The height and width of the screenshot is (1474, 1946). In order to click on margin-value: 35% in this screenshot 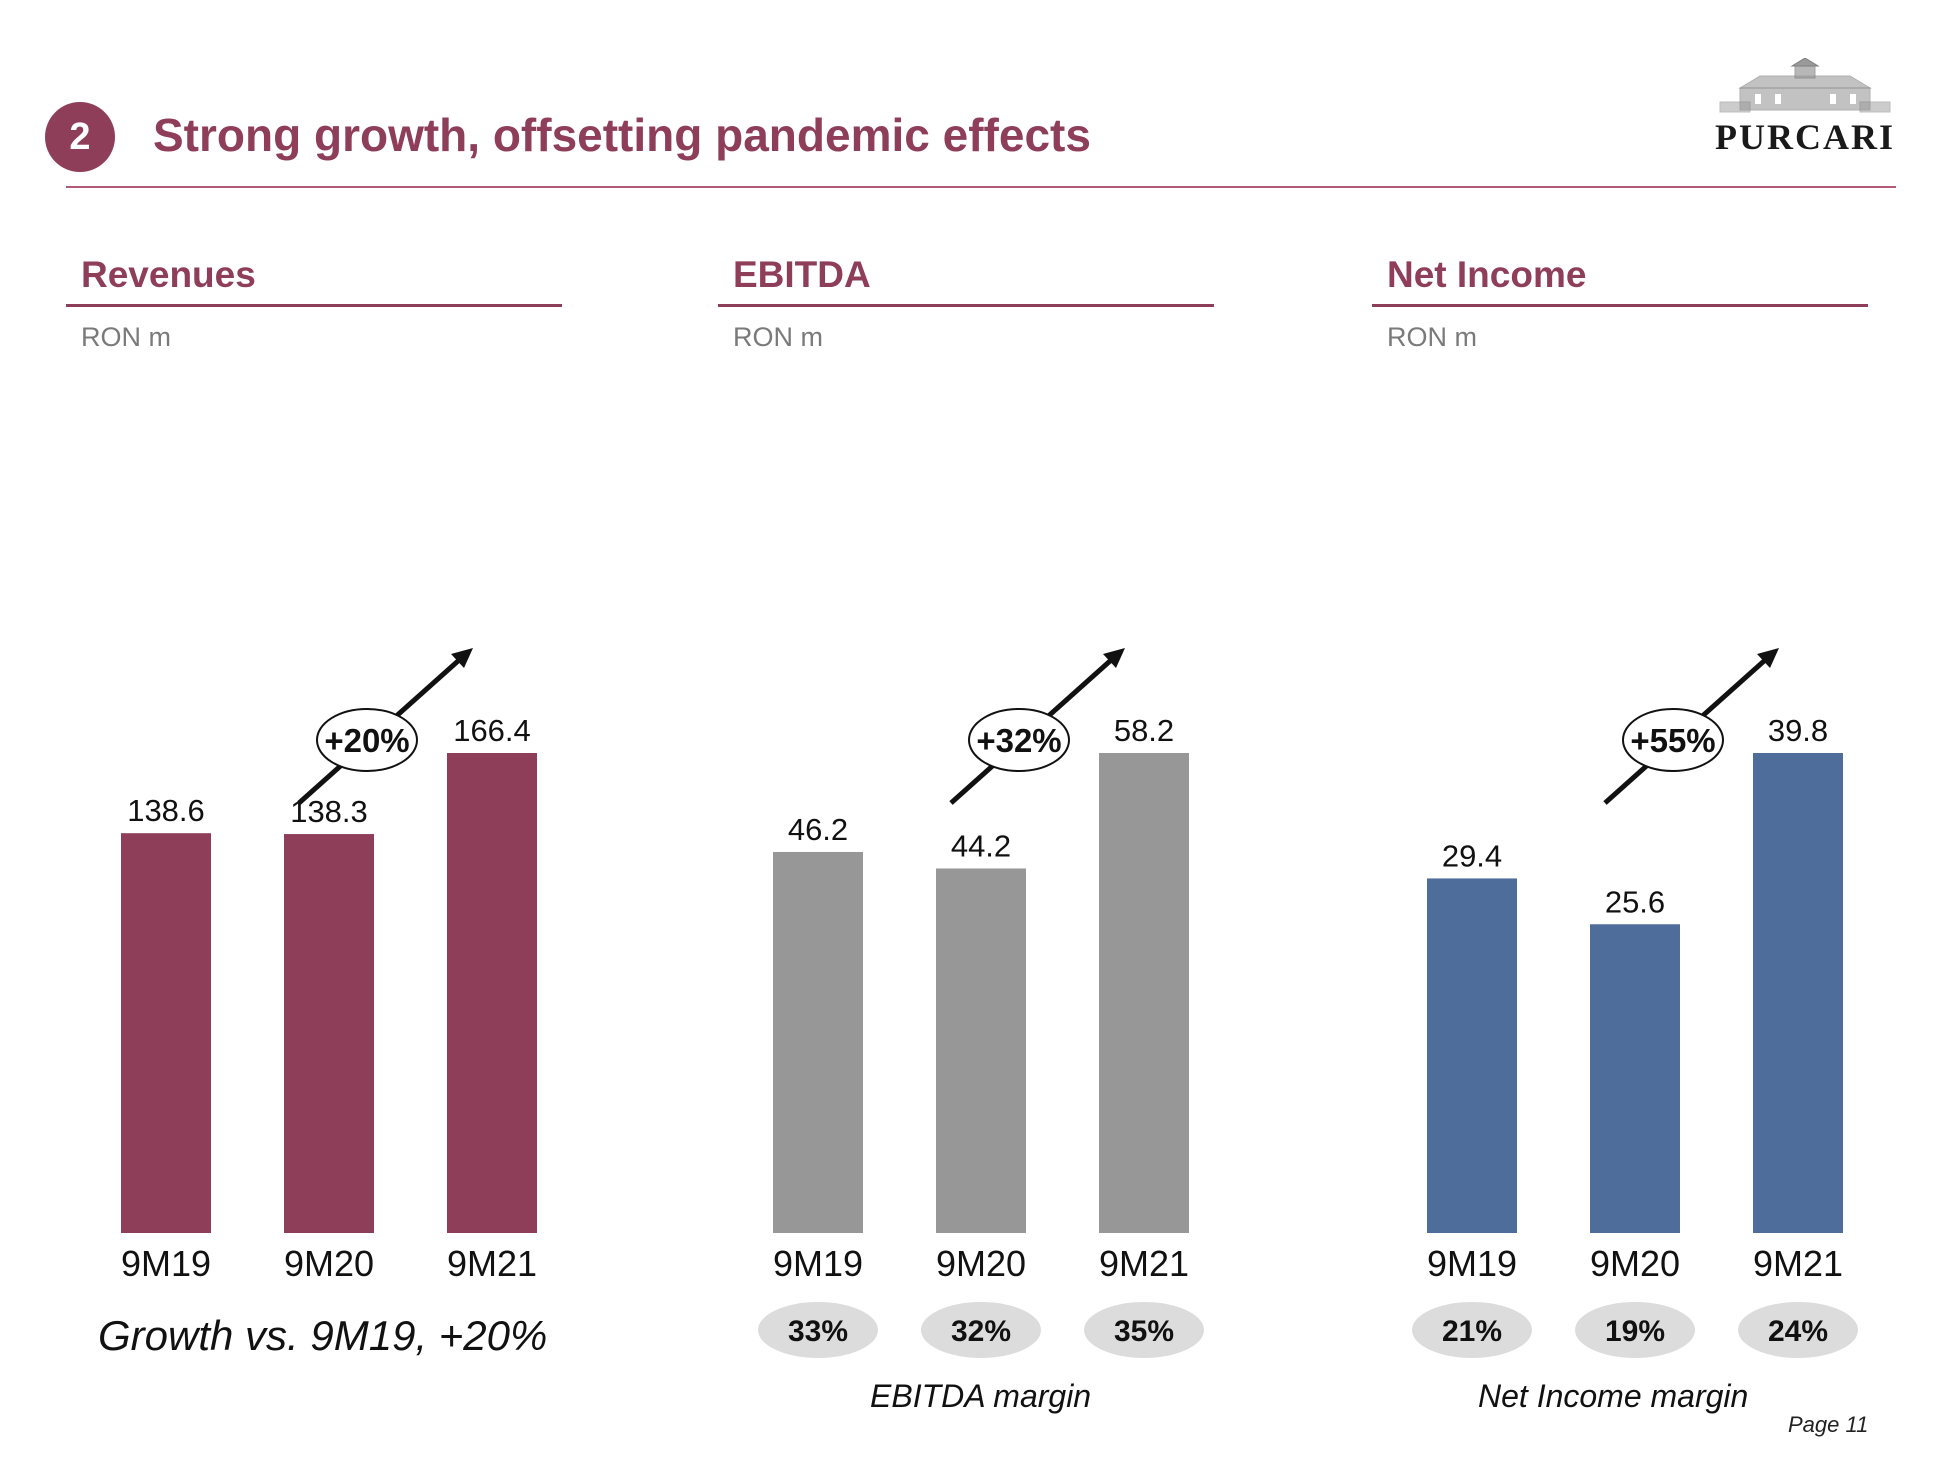, I will do `click(1144, 1331)`.